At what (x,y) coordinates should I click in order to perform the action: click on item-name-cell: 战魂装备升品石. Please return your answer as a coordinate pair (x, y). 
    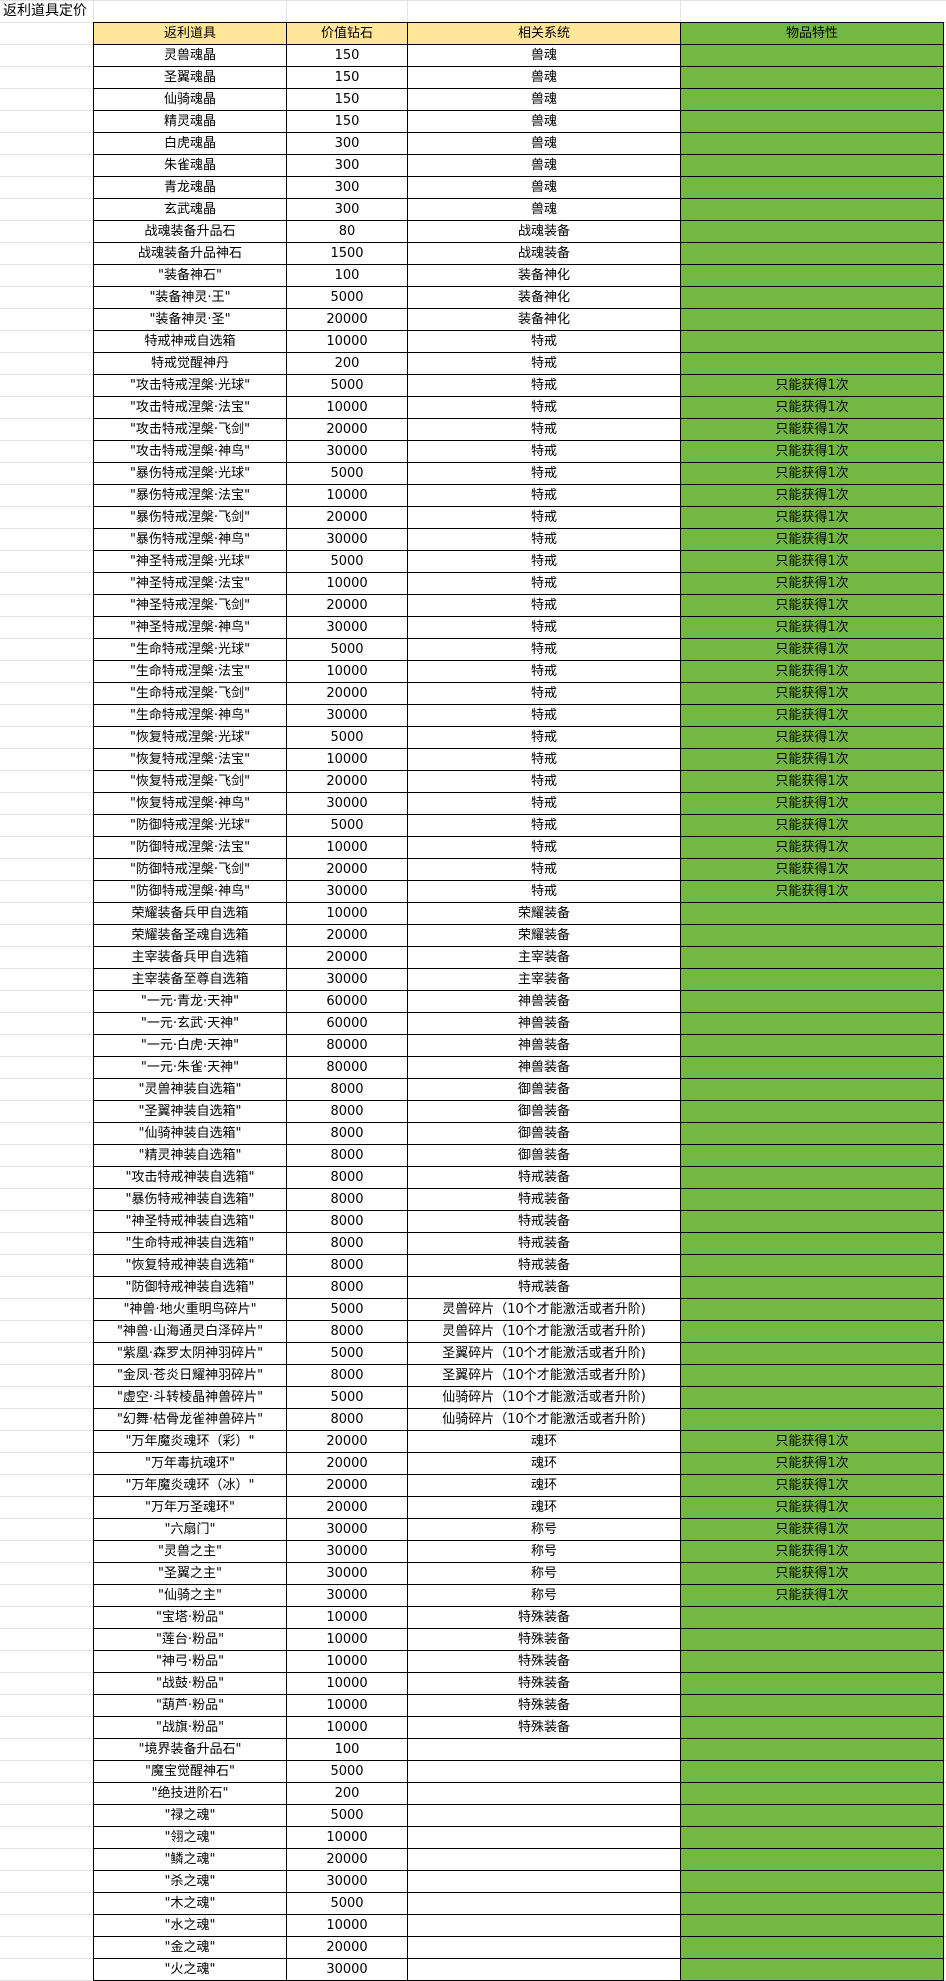
    Looking at the image, I should click on (190, 231).